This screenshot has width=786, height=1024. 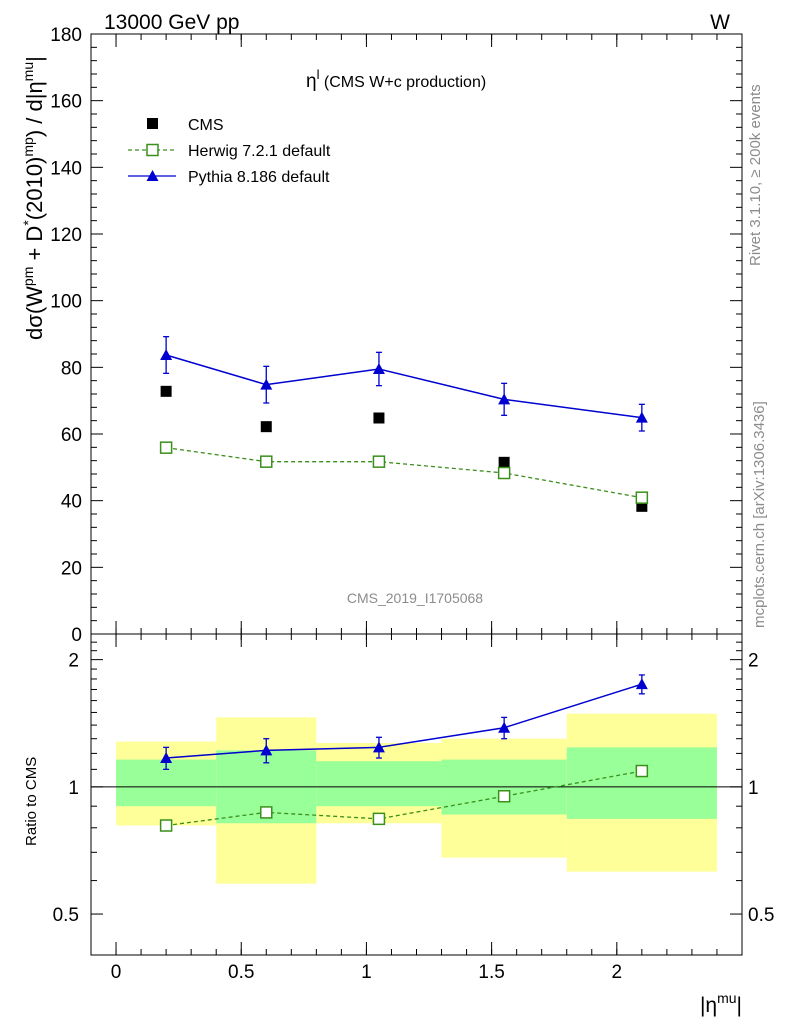 What do you see at coordinates (152, 150) in the screenshot?
I see `legend-herwig-marker` at bounding box center [152, 150].